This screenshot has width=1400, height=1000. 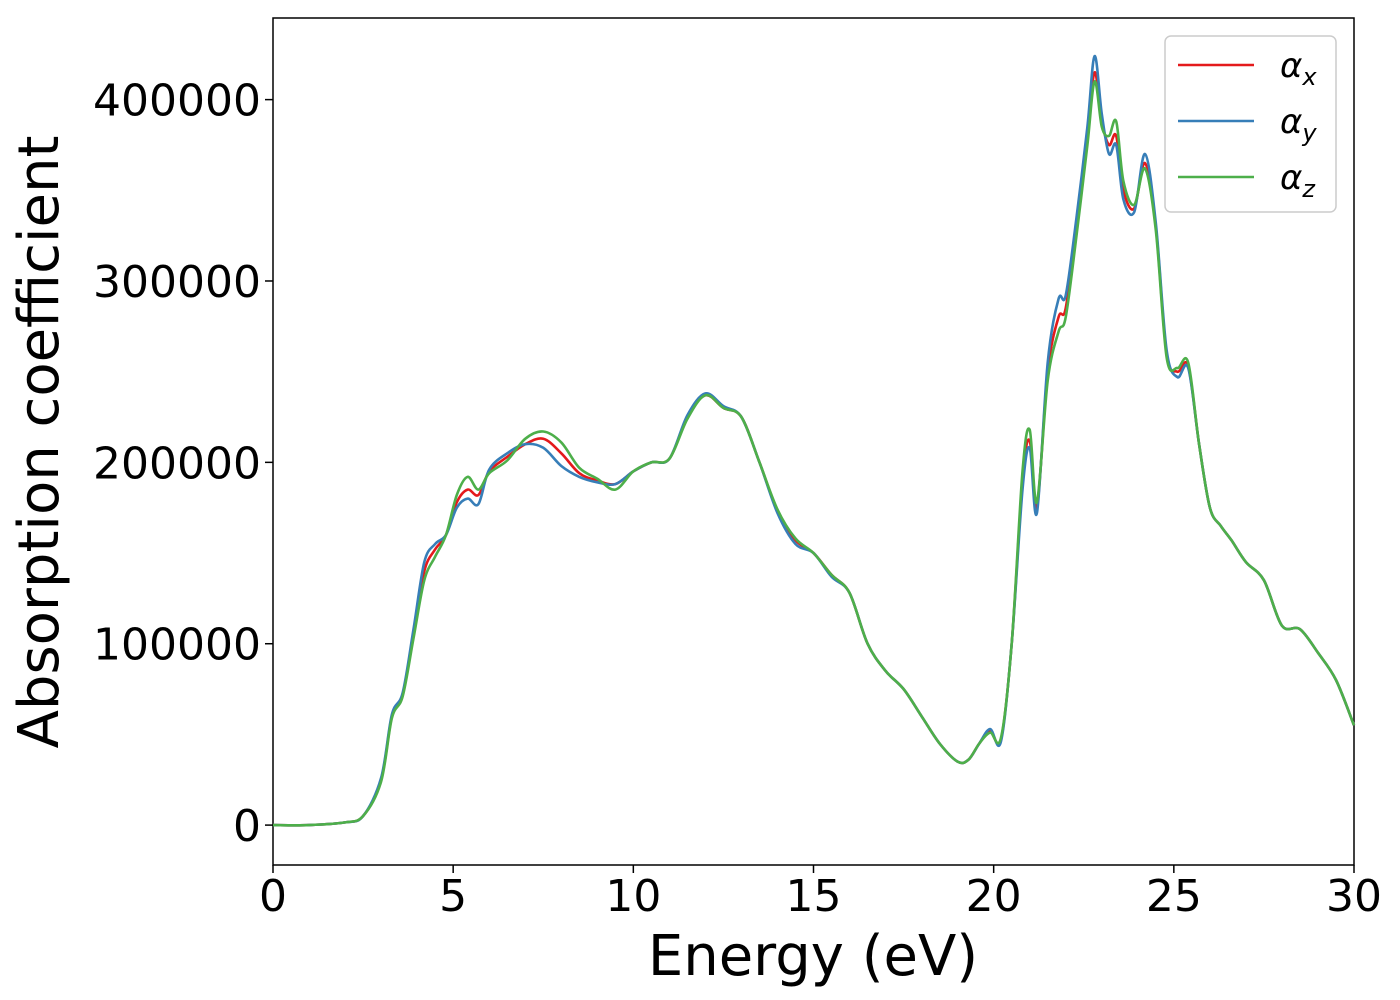 I want to click on y-tick-label: 400000, so click(x=177, y=101).